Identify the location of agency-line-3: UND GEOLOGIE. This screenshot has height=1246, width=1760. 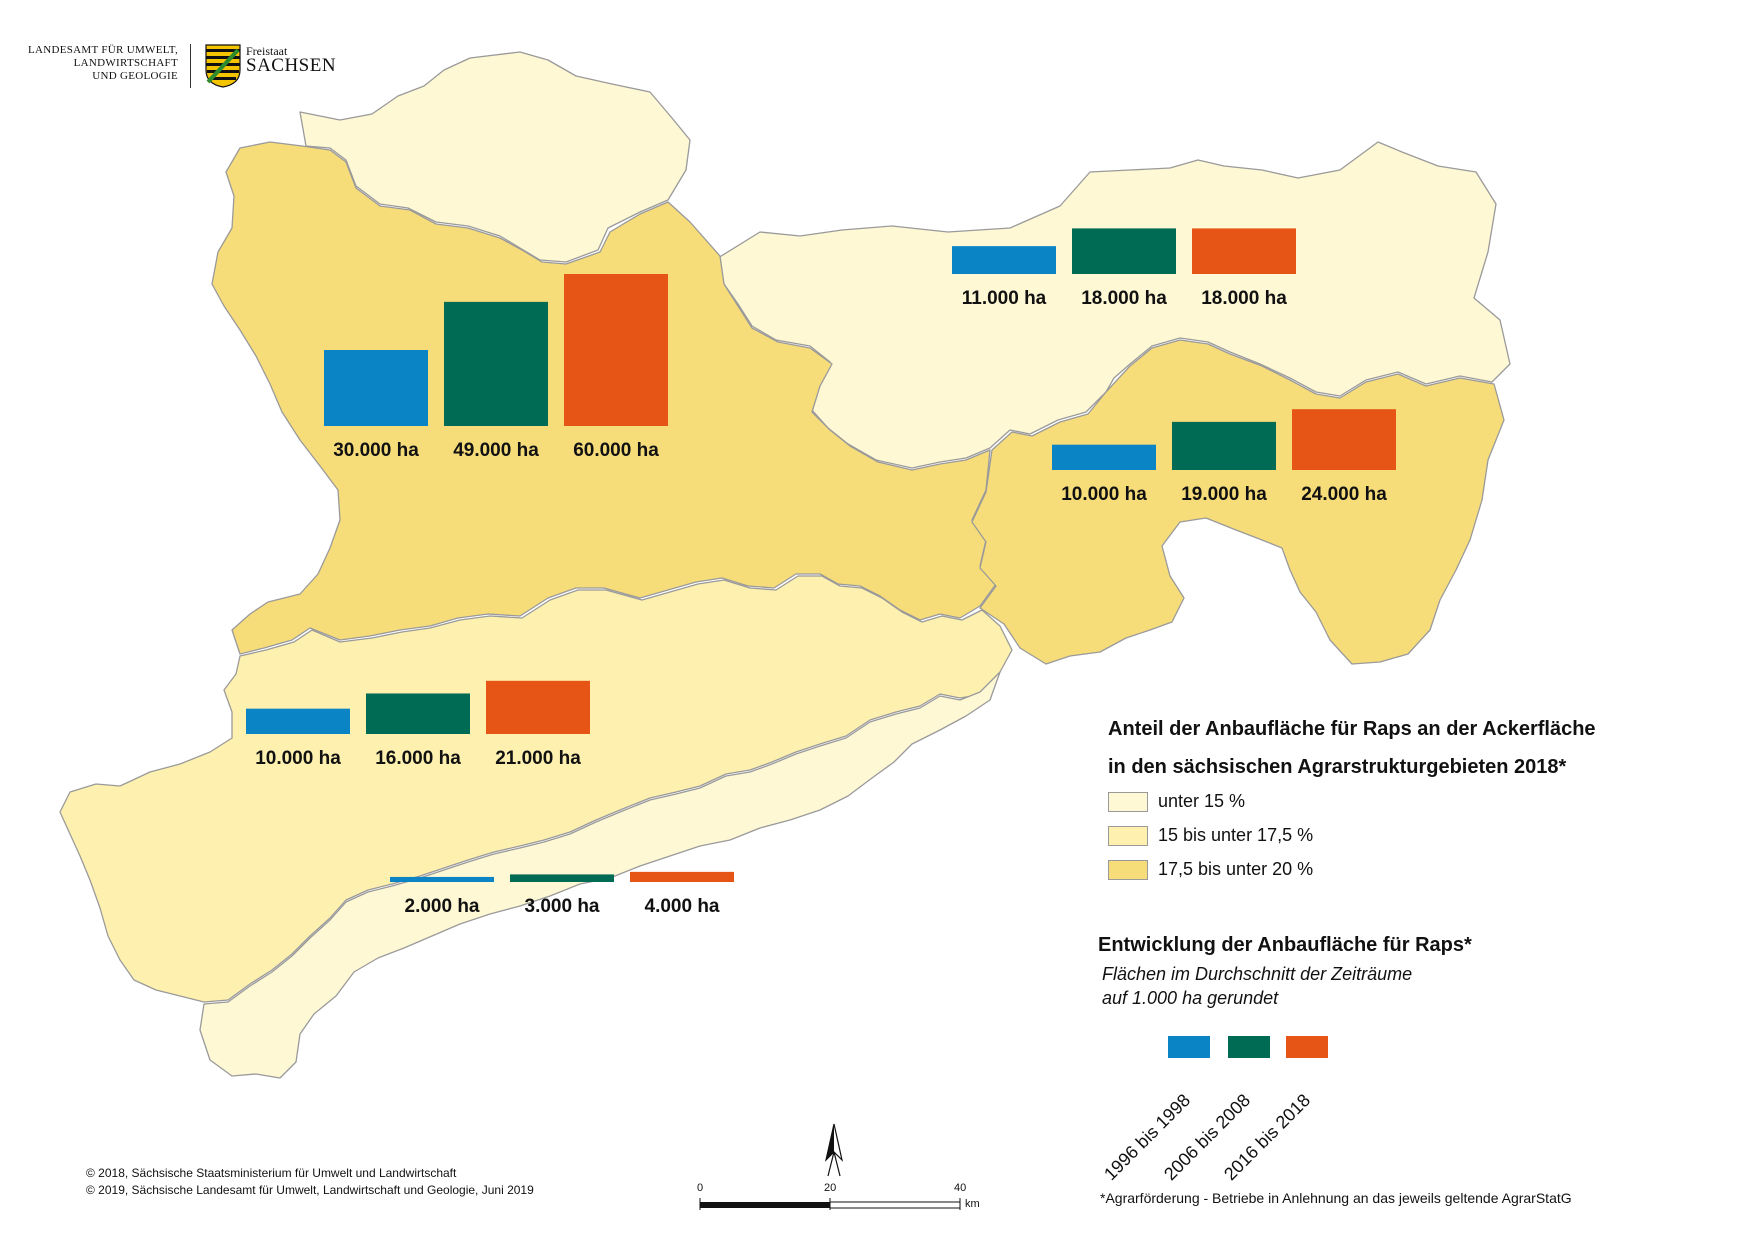
(135, 76).